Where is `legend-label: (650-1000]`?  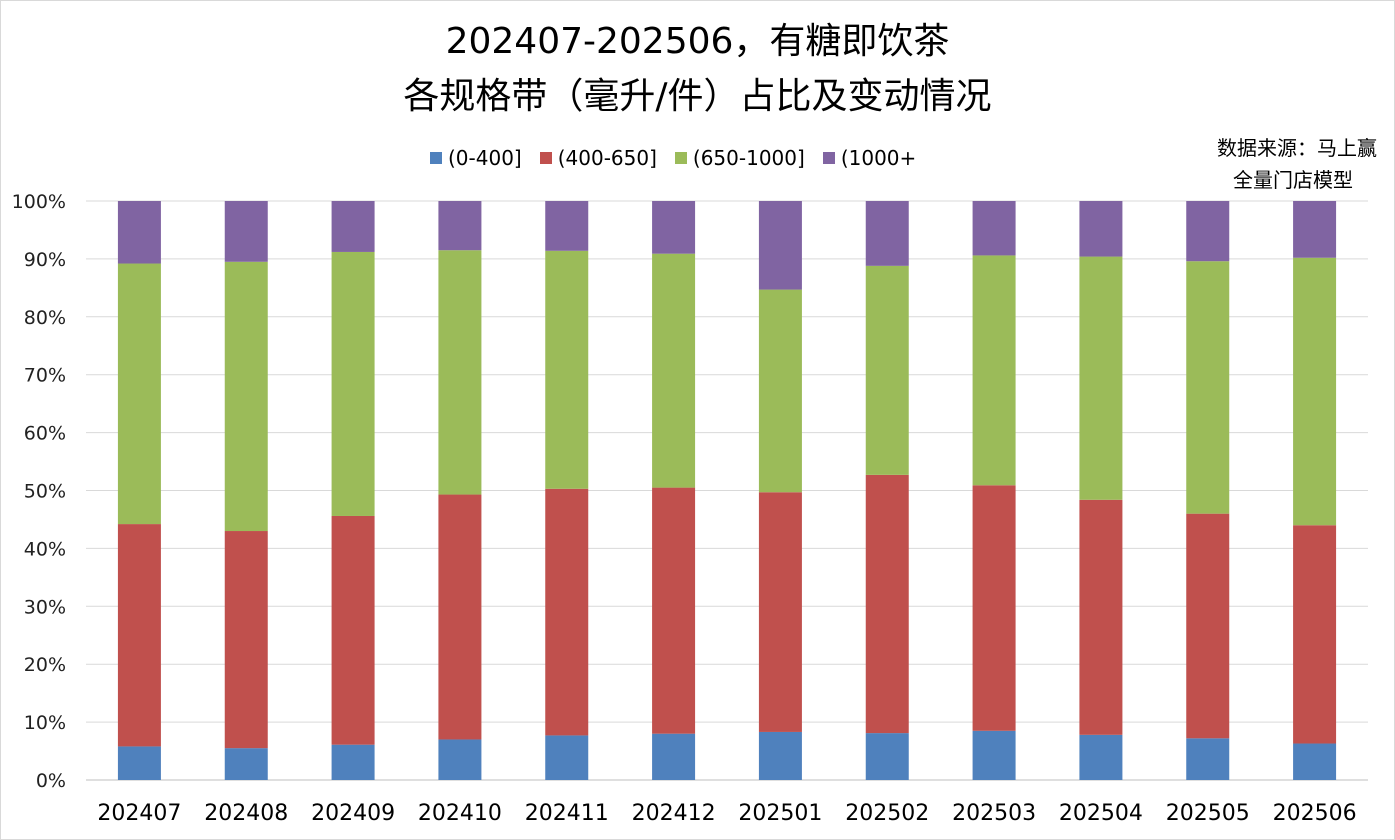 legend-label: (650-1000] is located at coordinates (748, 158).